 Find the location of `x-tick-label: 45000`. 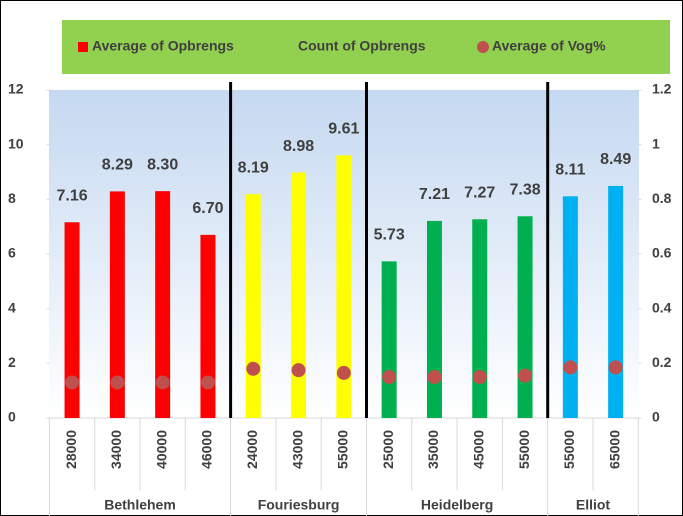

x-tick-label: 45000 is located at coordinates (478, 449).